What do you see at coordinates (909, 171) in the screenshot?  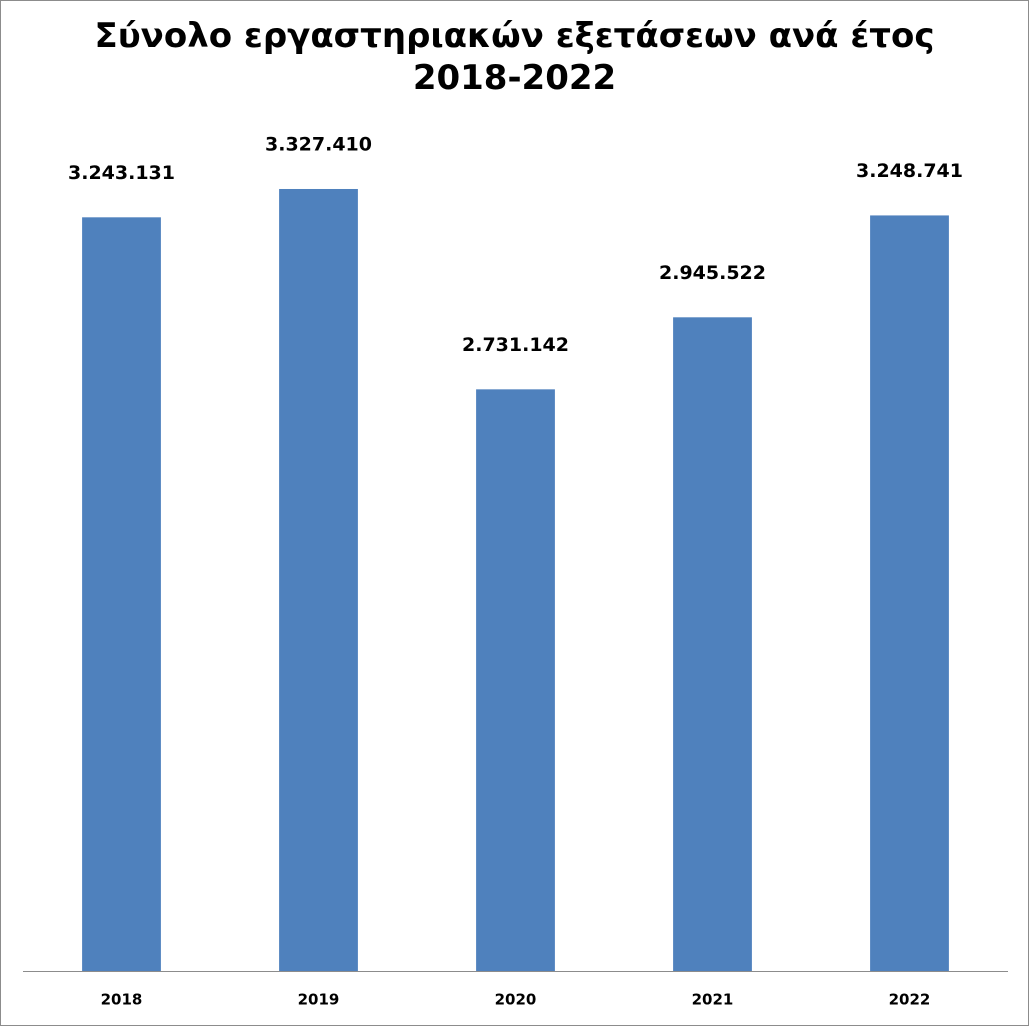 I see `value-label: 3.248.741` at bounding box center [909, 171].